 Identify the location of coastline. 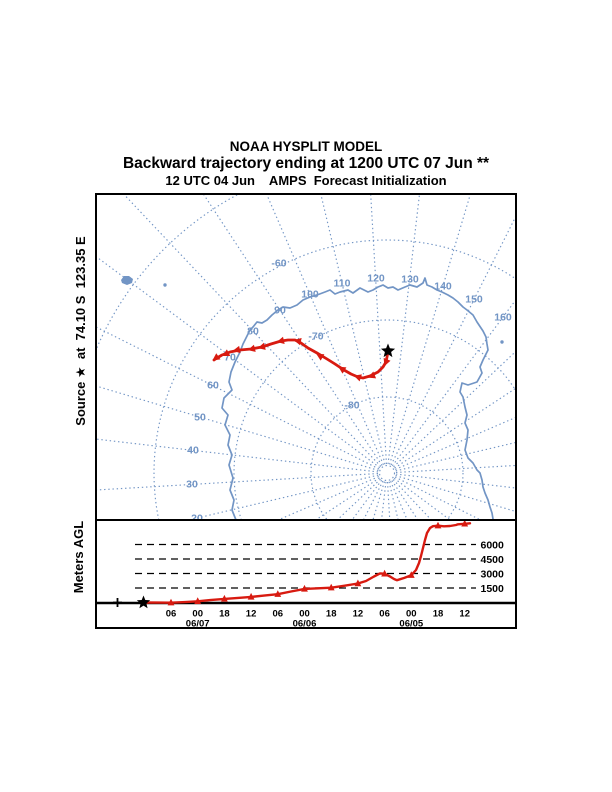
(357, 398).